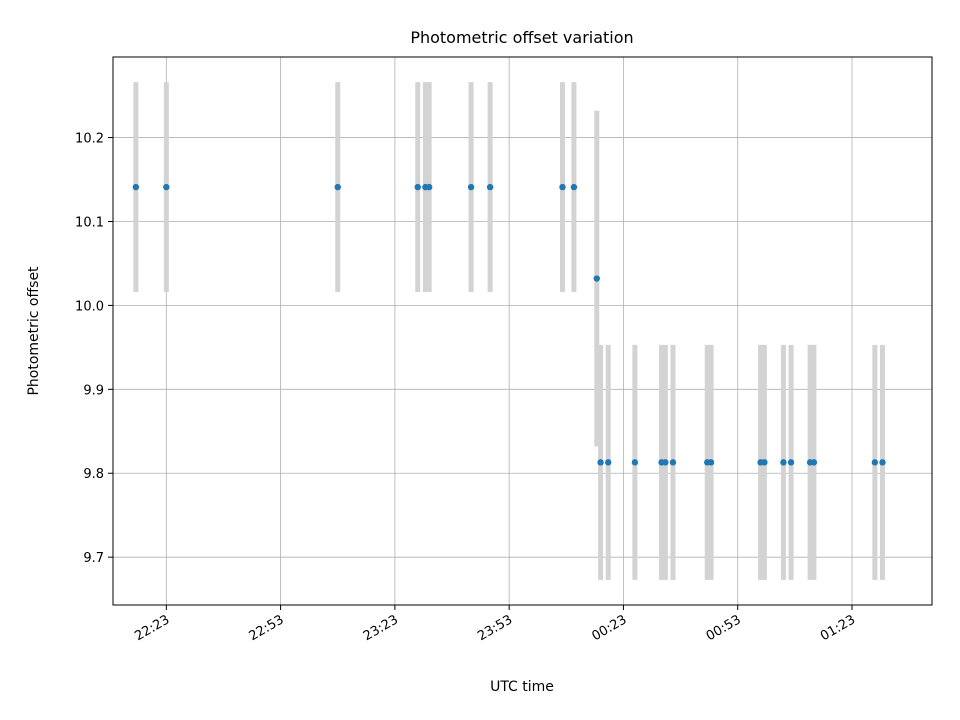  What do you see at coordinates (152, 628) in the screenshot?
I see `x-tick-label: 22:23` at bounding box center [152, 628].